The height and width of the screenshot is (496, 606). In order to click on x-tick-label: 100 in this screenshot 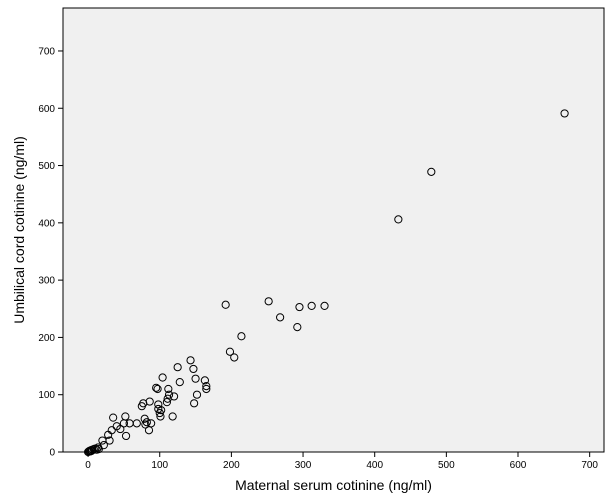, I will do `click(159, 465)`.